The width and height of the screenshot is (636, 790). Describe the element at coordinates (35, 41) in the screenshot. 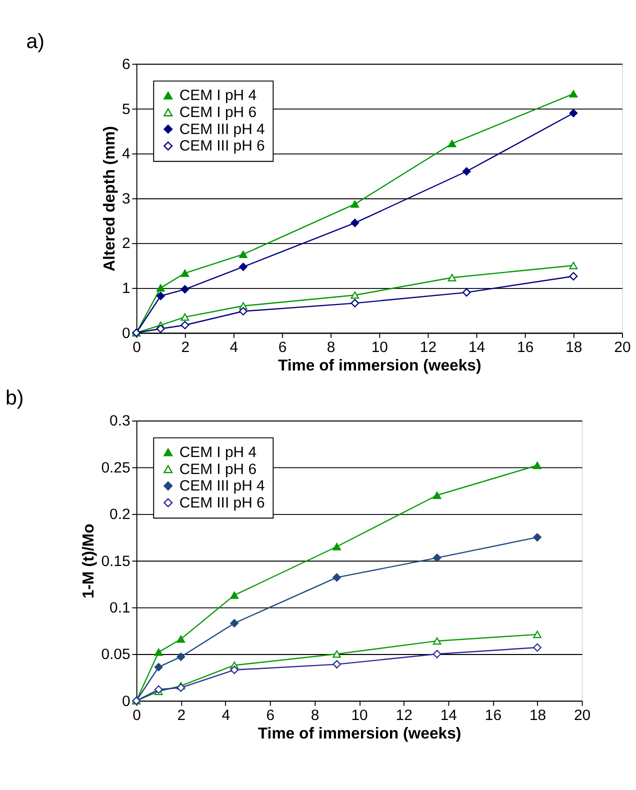

I see `chart-title: a)` at that location.